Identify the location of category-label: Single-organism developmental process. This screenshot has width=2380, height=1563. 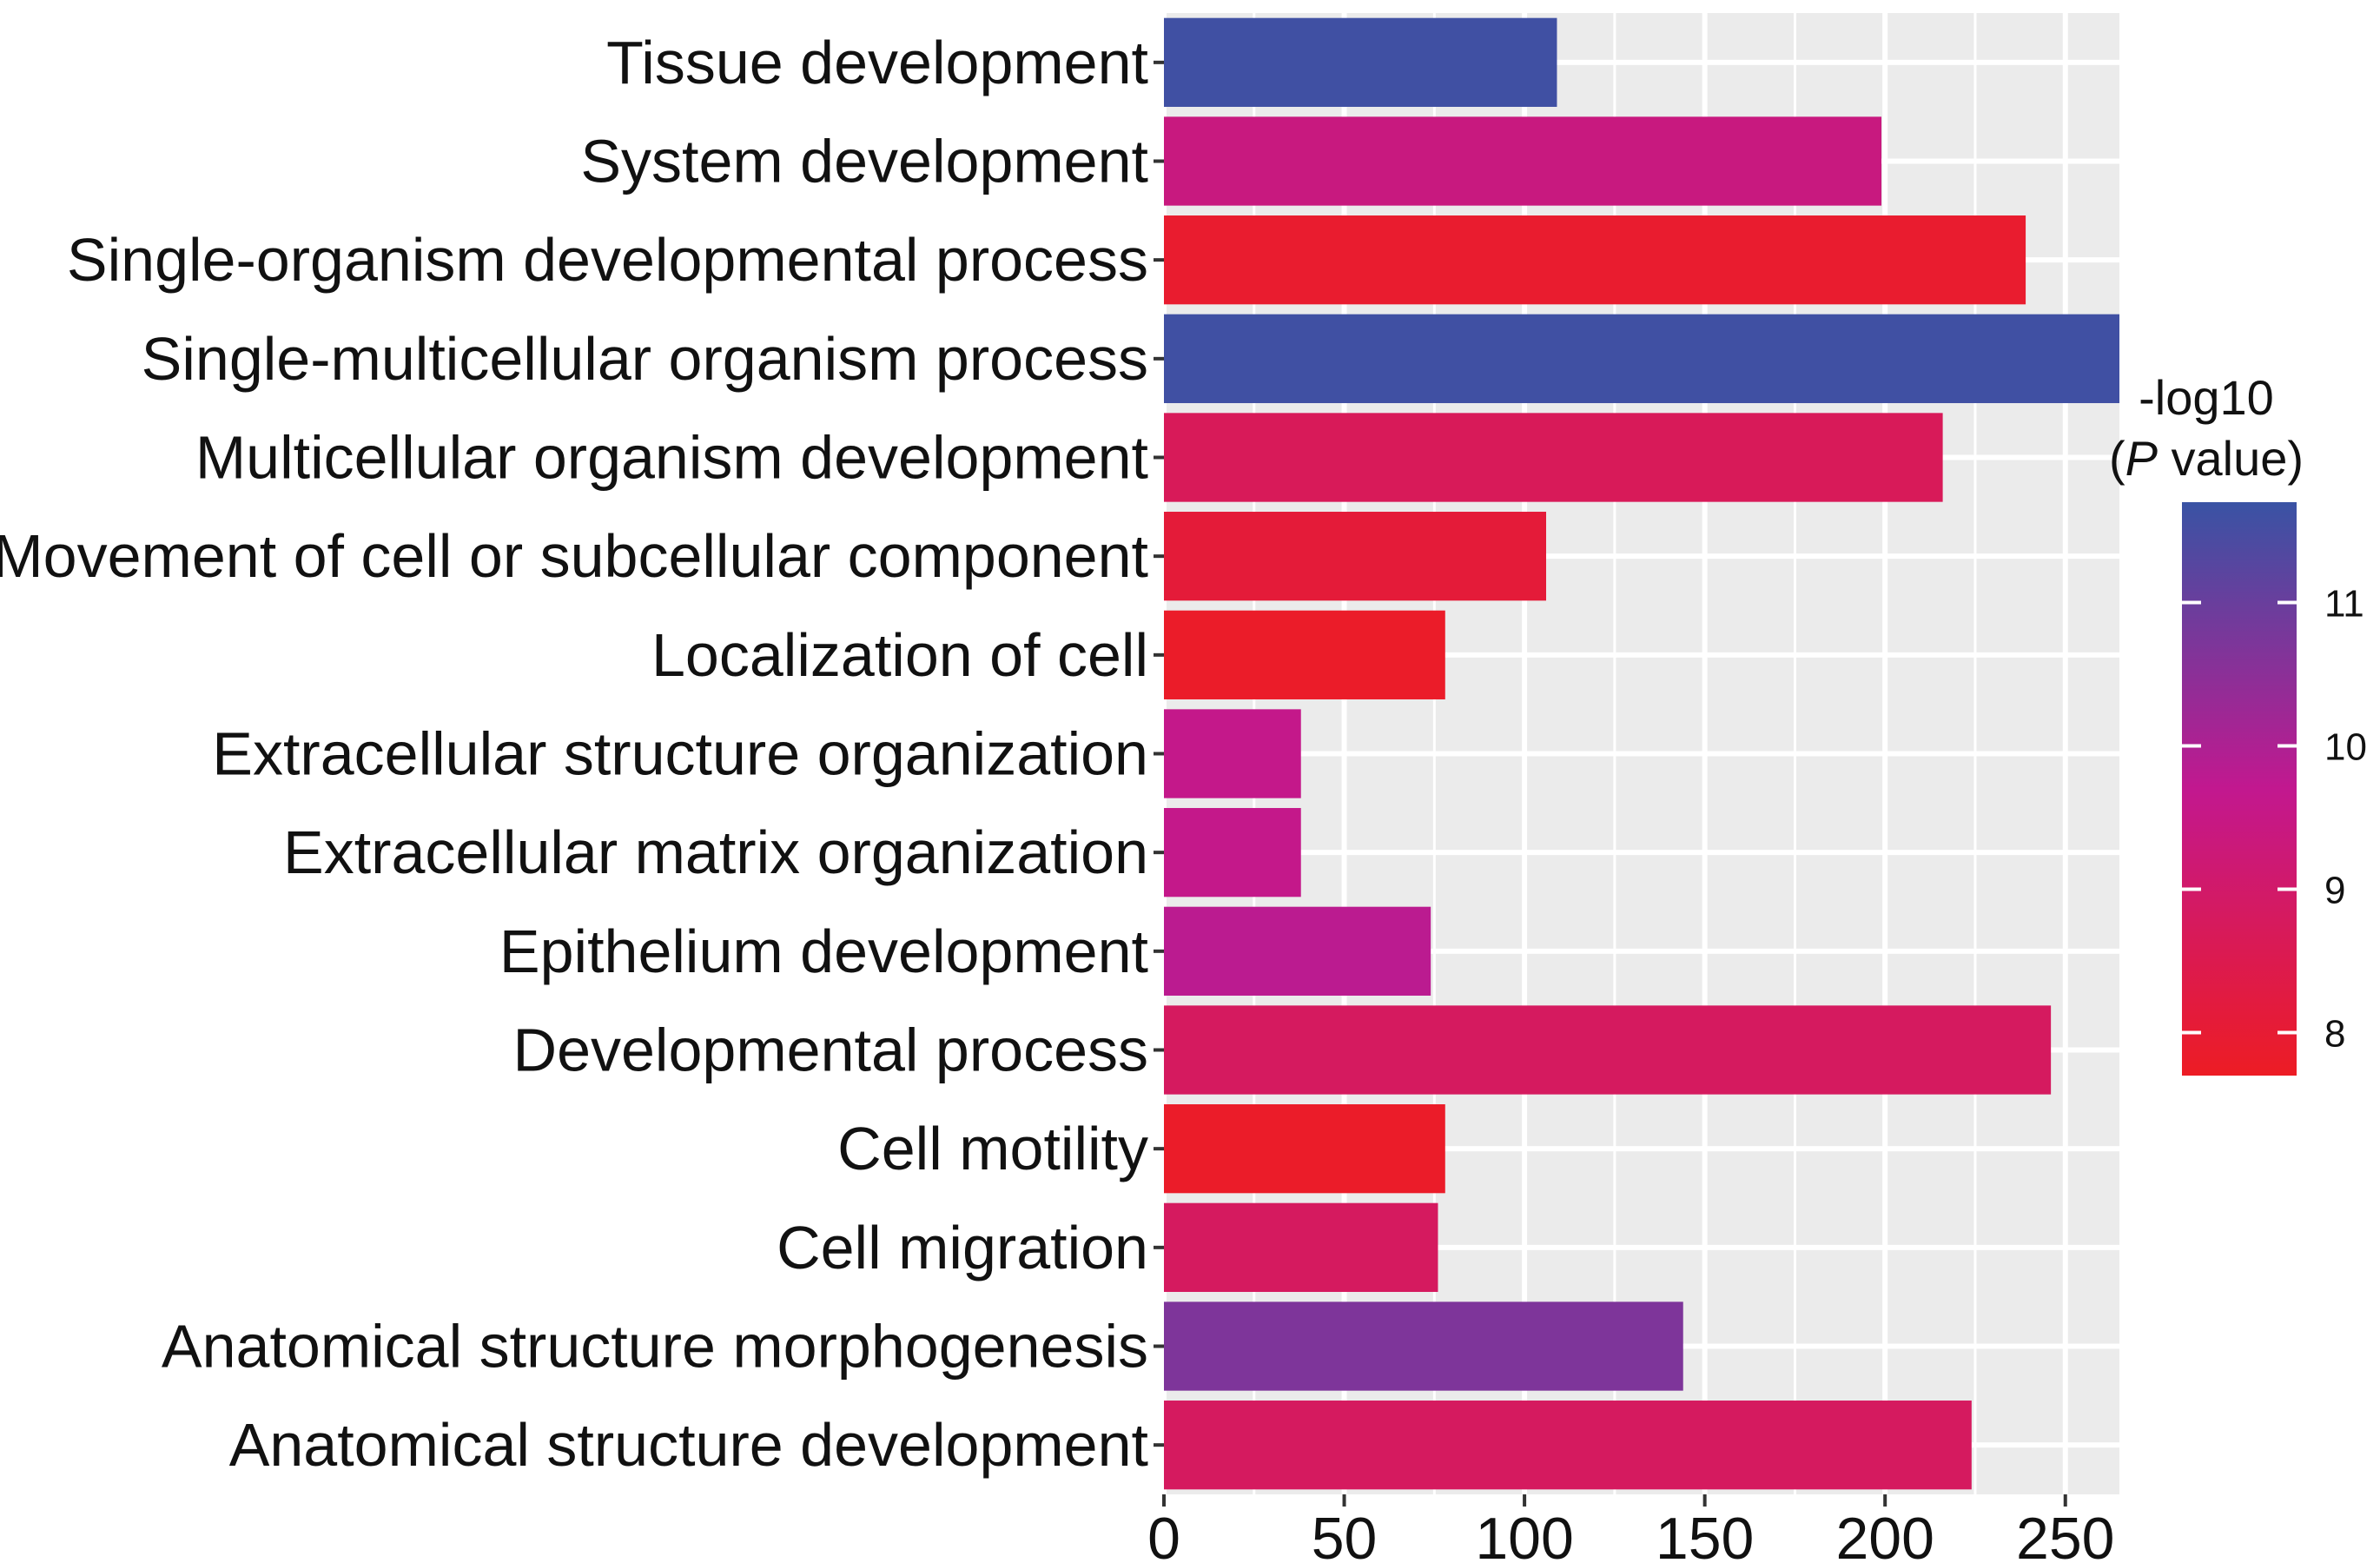
(607, 260).